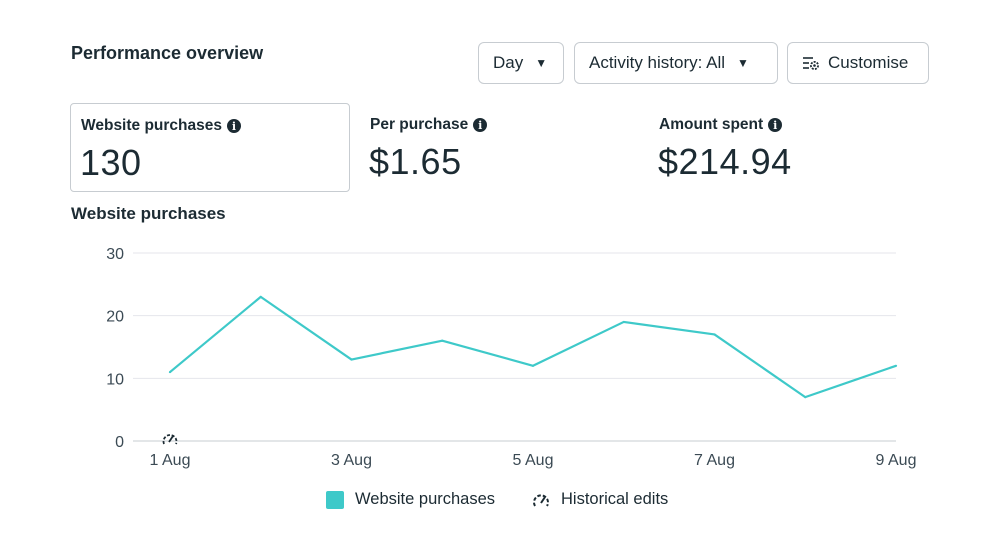 The height and width of the screenshot is (550, 1000). Describe the element at coordinates (425, 499) in the screenshot. I see `legend-label: Website purchases` at that location.